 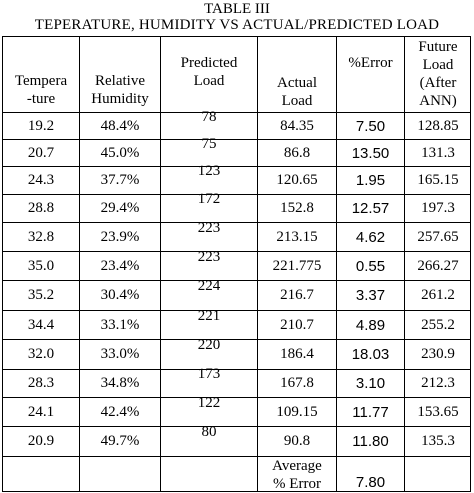 What do you see at coordinates (120, 180) in the screenshot?
I see `cell-humidity: 37.7%` at bounding box center [120, 180].